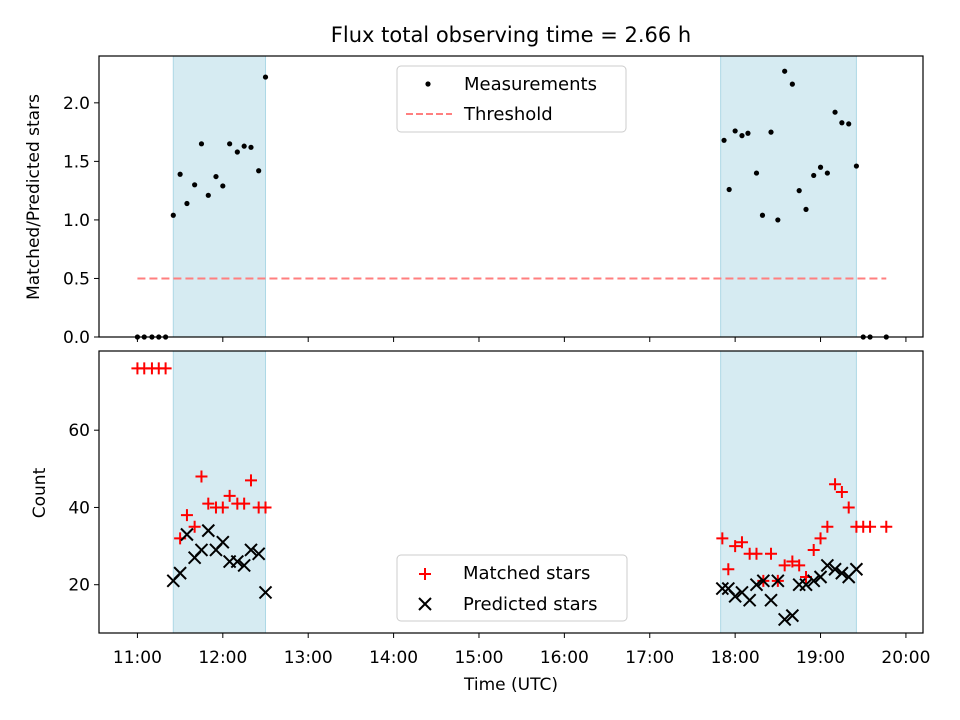  What do you see at coordinates (79, 586) in the screenshot?
I see `bottom-y-tick-label: 20` at bounding box center [79, 586].